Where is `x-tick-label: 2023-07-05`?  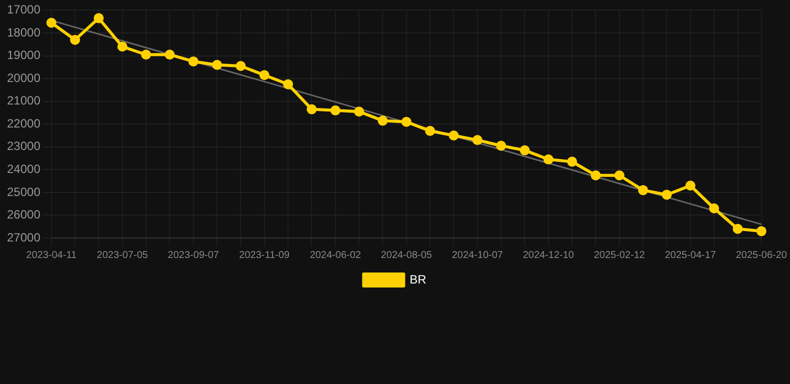 x-tick-label: 2023-07-05 is located at coordinates (122, 255).